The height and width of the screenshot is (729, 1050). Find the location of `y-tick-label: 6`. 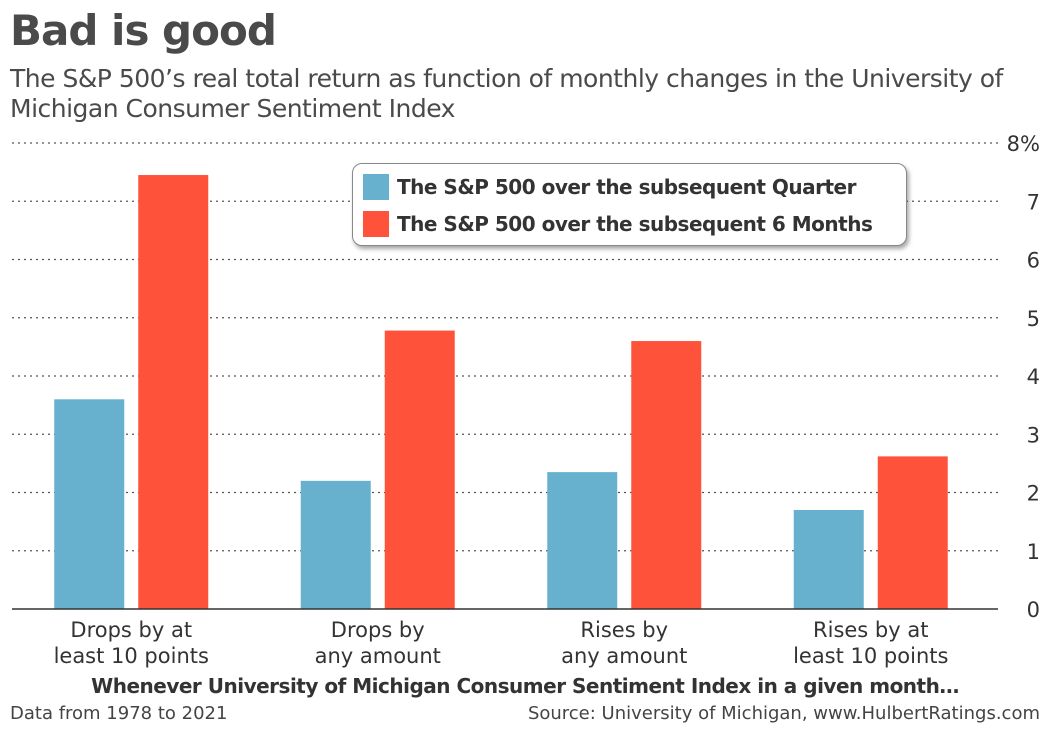

y-tick-label: 6 is located at coordinates (1033, 261).